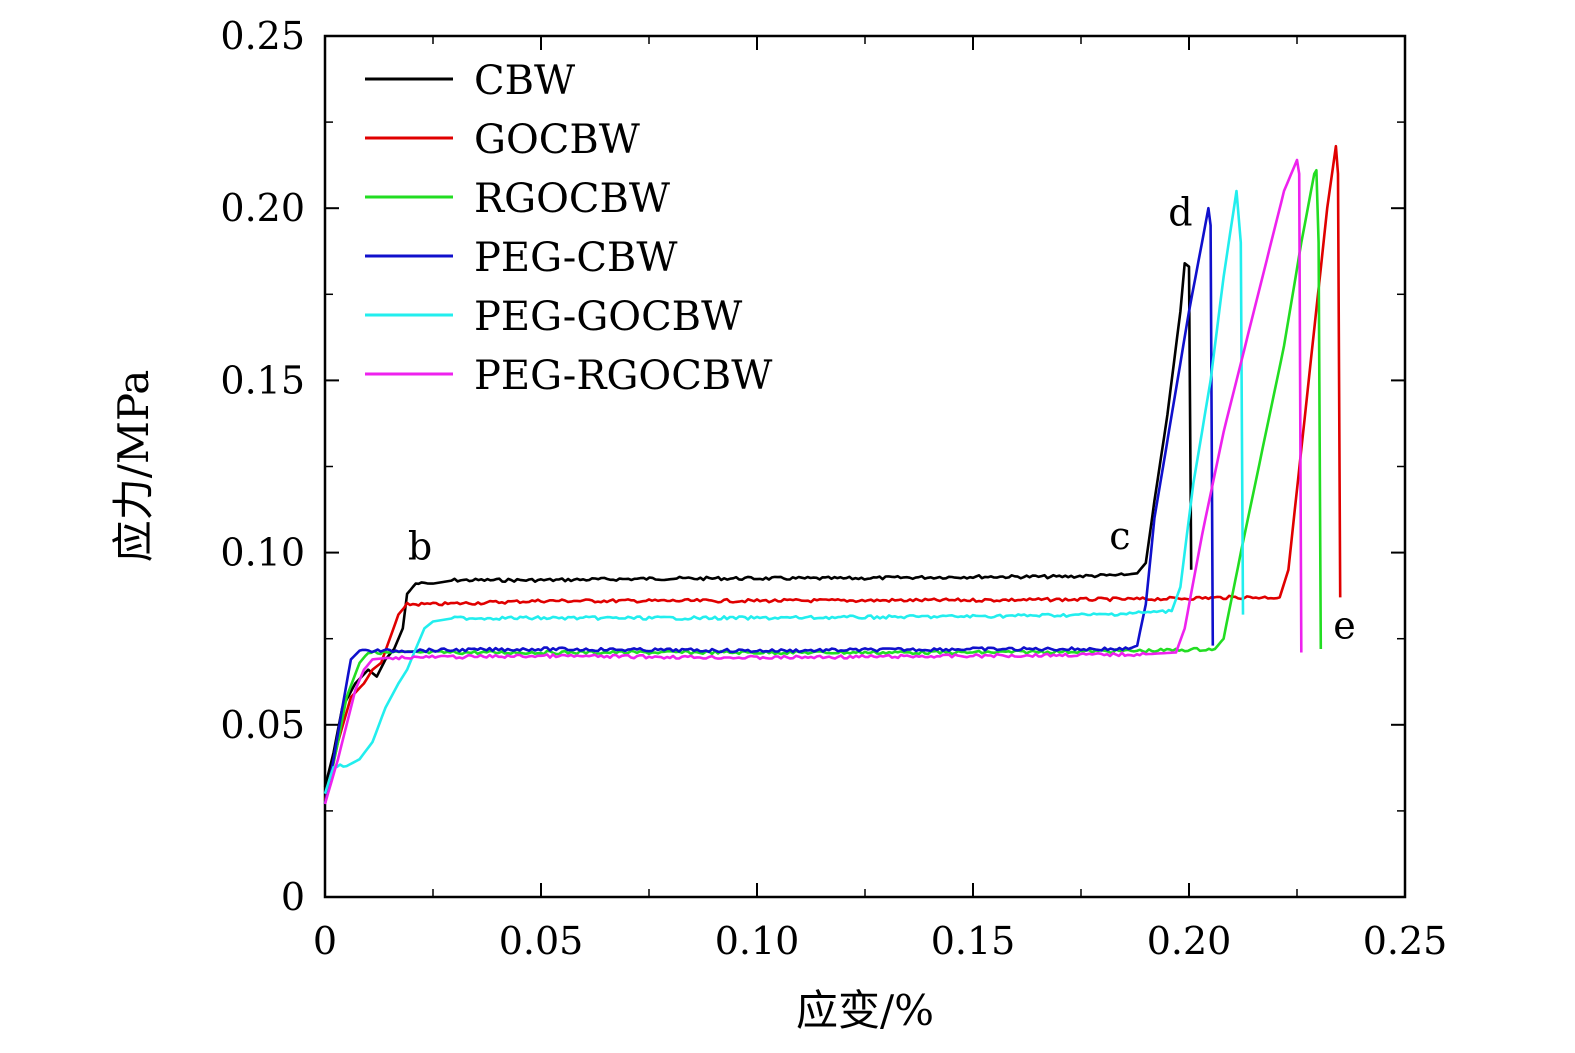 The image size is (1575, 1053). I want to click on x-axis-title: 应变/%, so click(865, 1010).